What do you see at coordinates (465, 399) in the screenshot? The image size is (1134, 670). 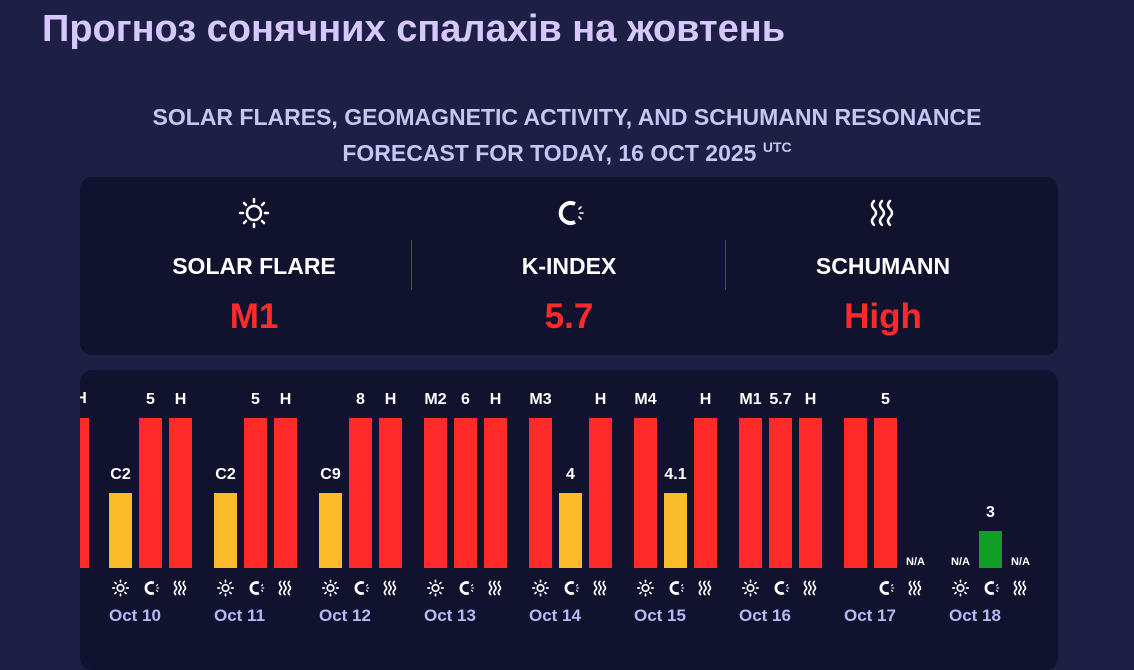 I see `bar-label: 6` at bounding box center [465, 399].